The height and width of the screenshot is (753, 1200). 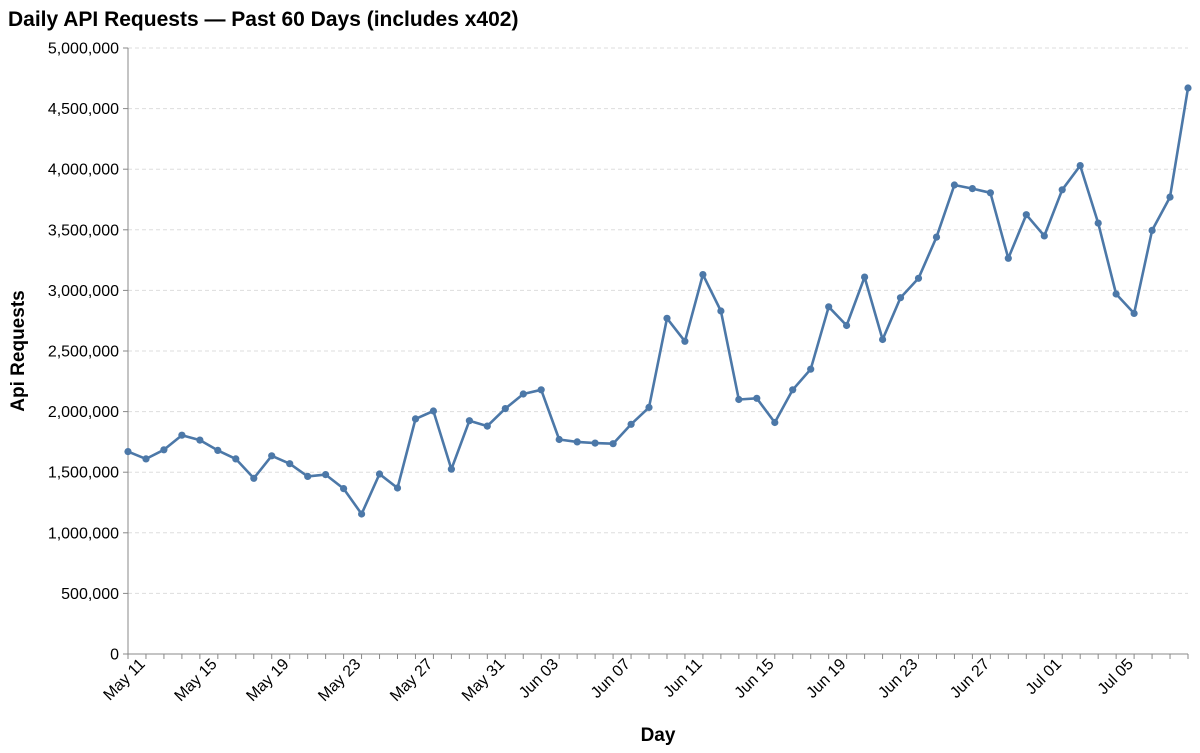 What do you see at coordinates (483, 680) in the screenshot?
I see `x-tick-label: May 31` at bounding box center [483, 680].